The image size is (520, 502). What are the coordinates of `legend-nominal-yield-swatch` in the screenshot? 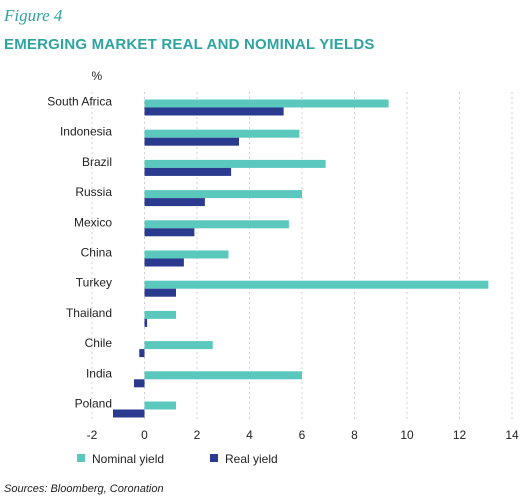 It's located at (81, 458).